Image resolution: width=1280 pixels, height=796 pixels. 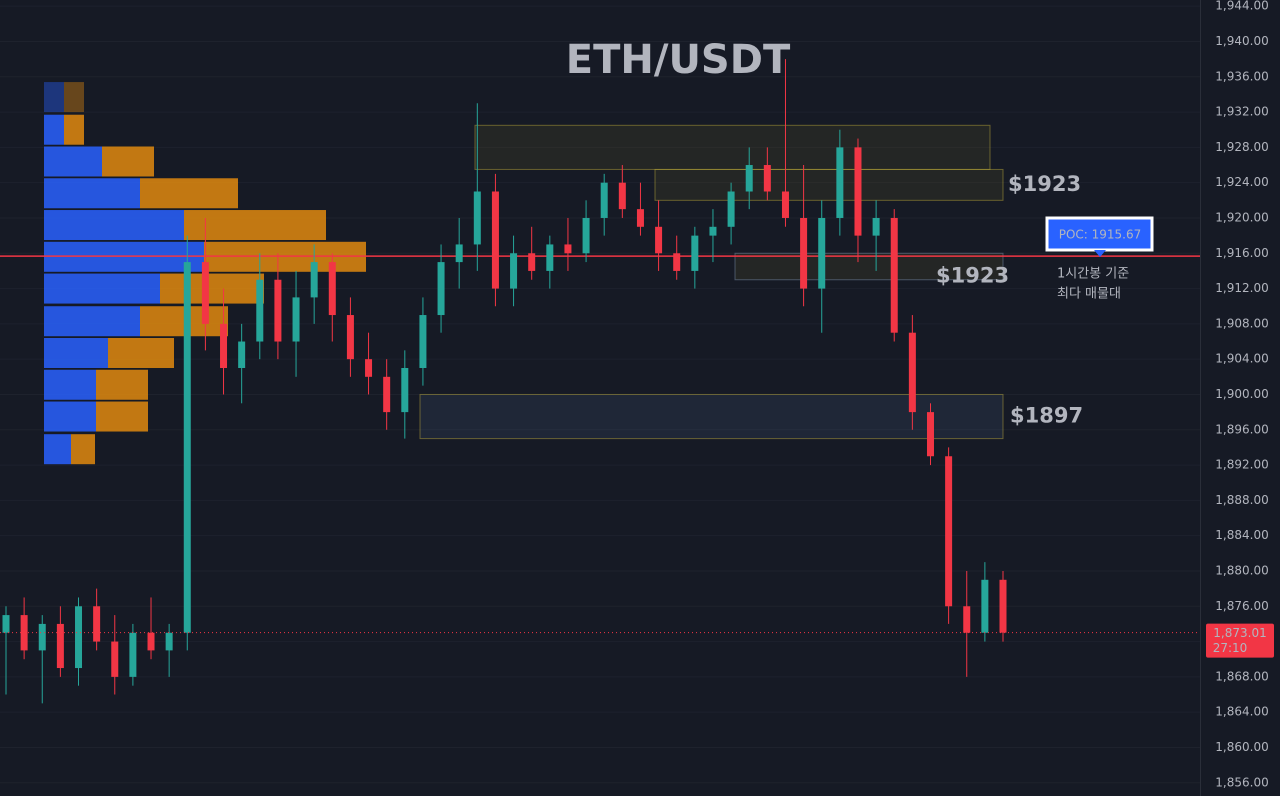 I want to click on poc-box, so click(x=1099, y=234).